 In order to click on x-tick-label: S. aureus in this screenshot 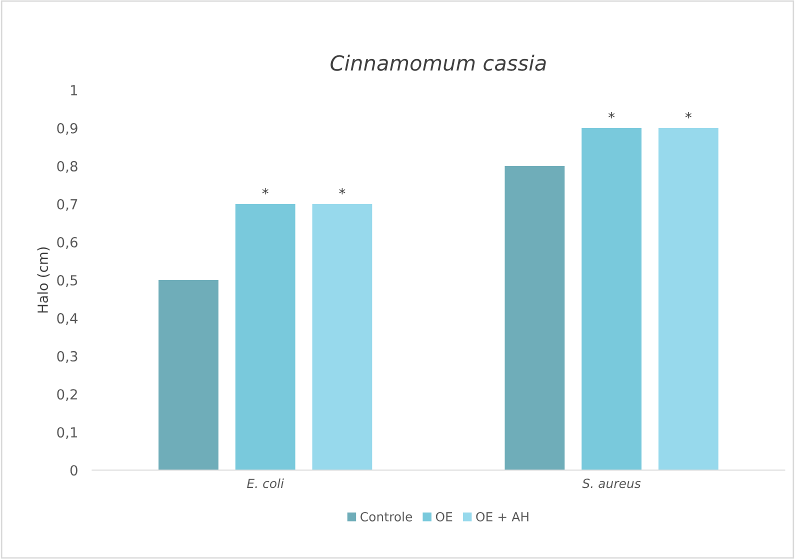, I will do `click(611, 483)`.